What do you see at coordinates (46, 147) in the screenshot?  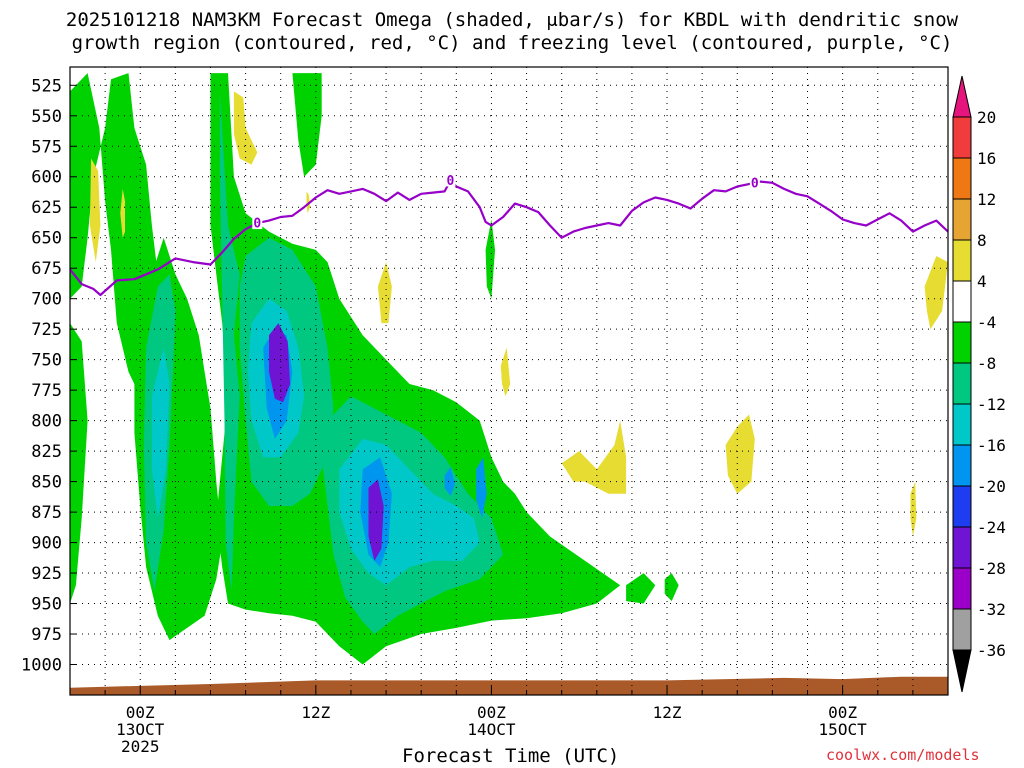 I see `y-tick-label-575: 575` at bounding box center [46, 147].